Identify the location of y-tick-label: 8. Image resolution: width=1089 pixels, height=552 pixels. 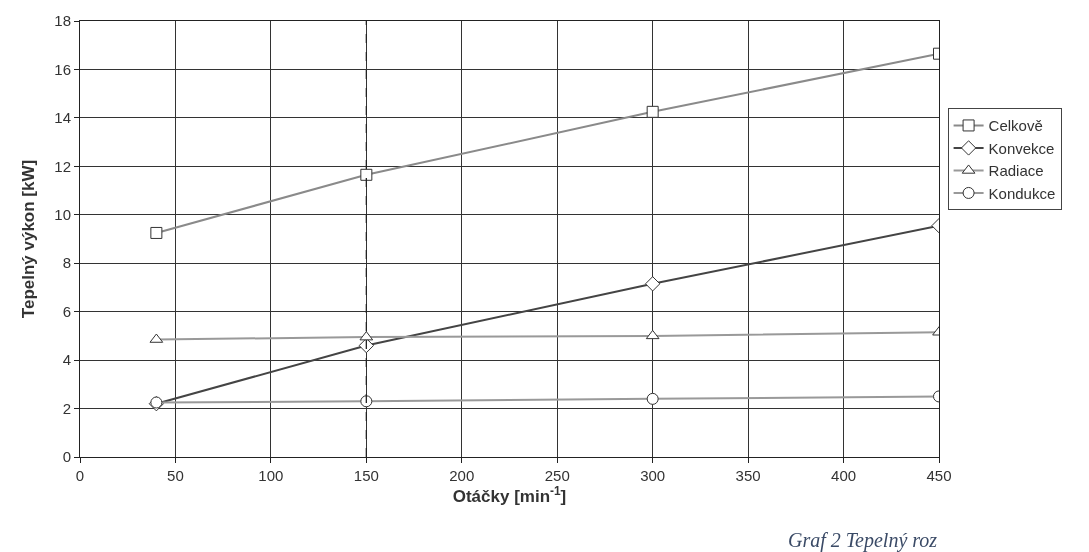
(66, 263).